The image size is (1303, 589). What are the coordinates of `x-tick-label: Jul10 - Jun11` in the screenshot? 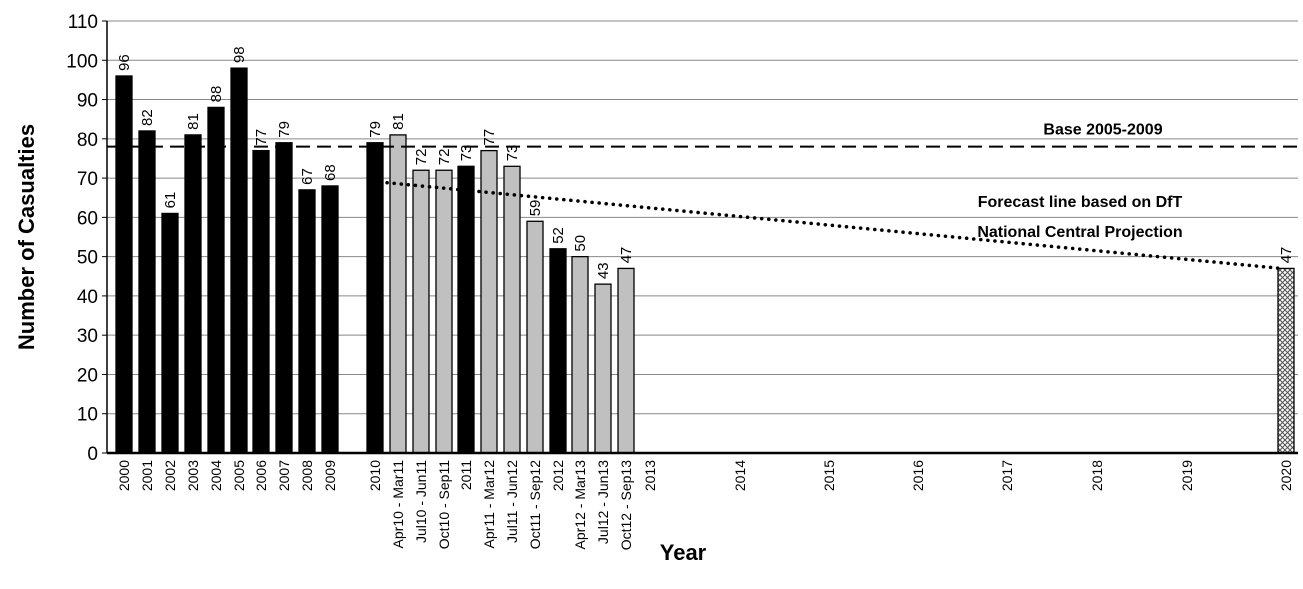 It's located at (421, 501).